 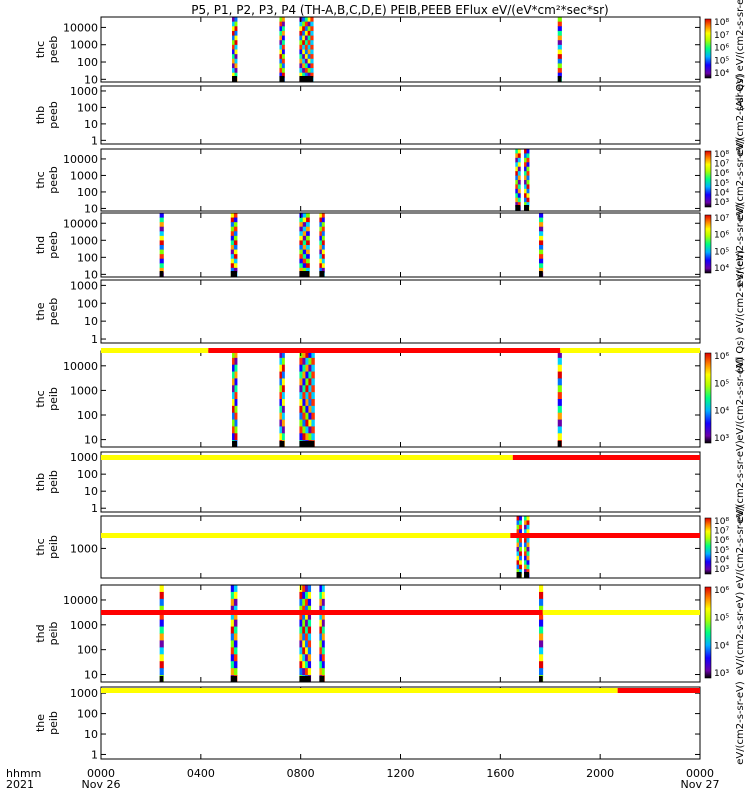 I want to click on panel-probe-label: thc, so click(x=40, y=398).